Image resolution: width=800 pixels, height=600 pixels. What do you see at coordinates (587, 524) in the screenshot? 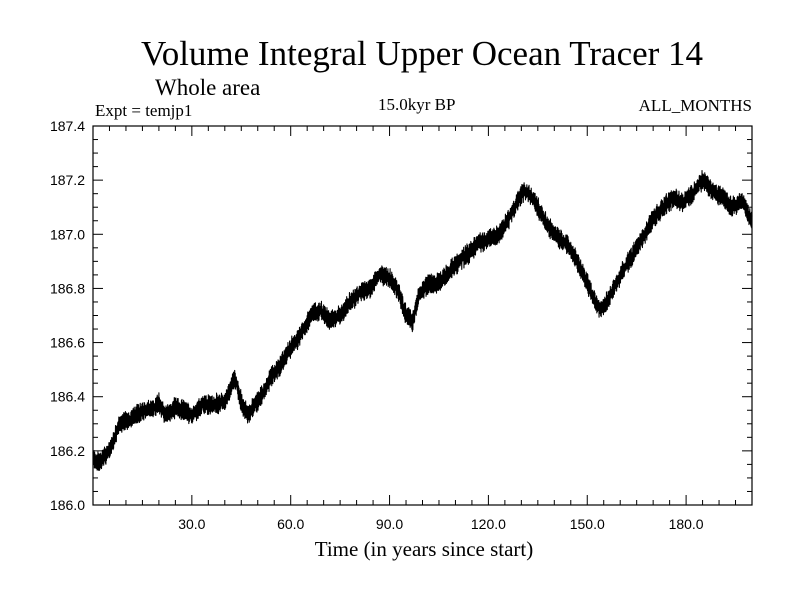
I see `x-tick-label: 150.0` at bounding box center [587, 524].